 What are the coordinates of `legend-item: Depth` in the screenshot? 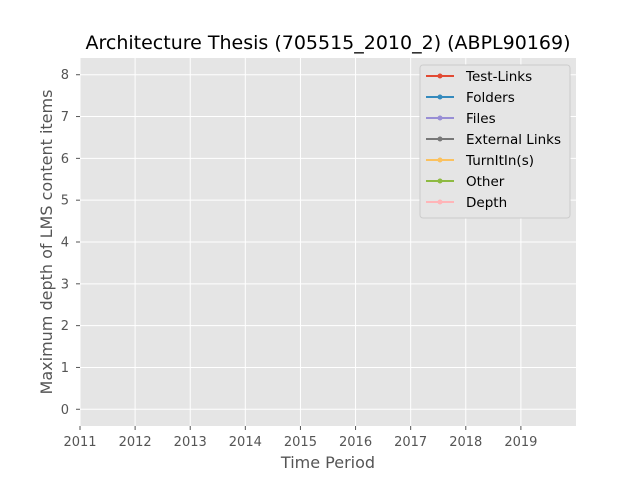 It's located at (466, 203).